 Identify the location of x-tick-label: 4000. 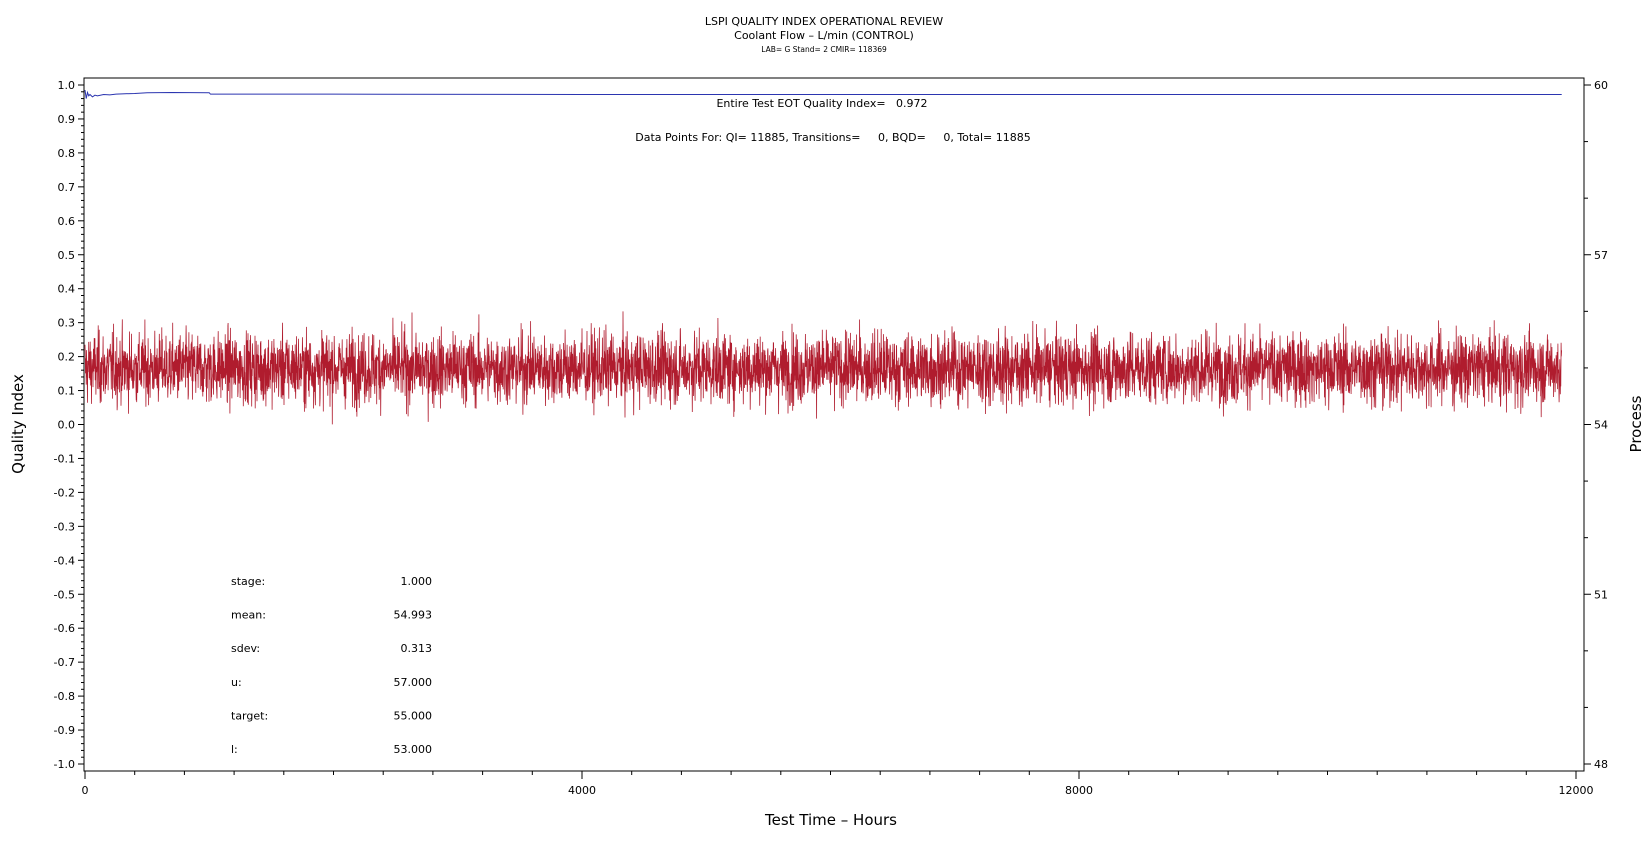
(582, 790).